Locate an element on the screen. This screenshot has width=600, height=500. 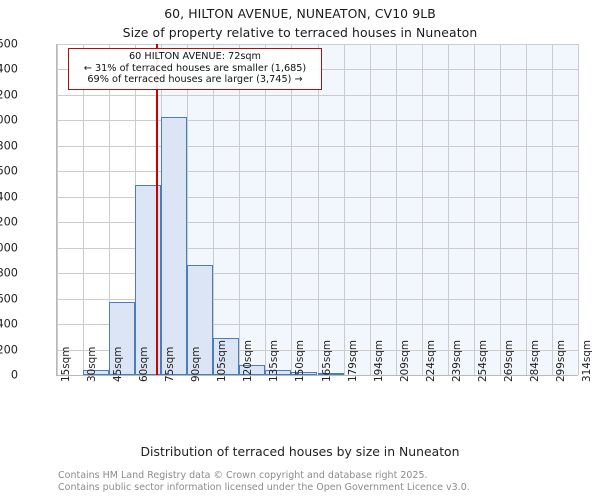
y-tick-label: 1600 is located at coordinates (9, 171).